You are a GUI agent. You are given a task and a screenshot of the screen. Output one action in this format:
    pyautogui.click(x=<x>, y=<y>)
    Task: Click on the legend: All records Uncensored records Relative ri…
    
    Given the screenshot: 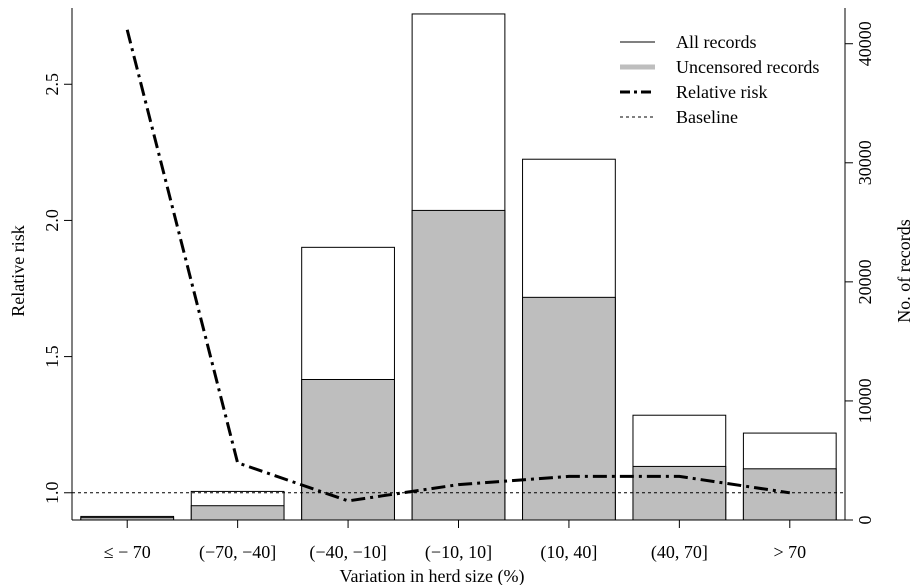 What is the action you would take?
    pyautogui.click(x=719, y=79)
    